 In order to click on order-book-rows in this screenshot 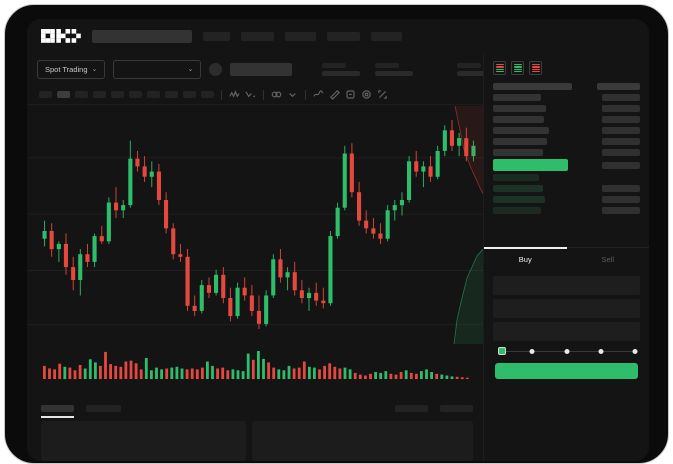, I will do `click(566, 148)`.